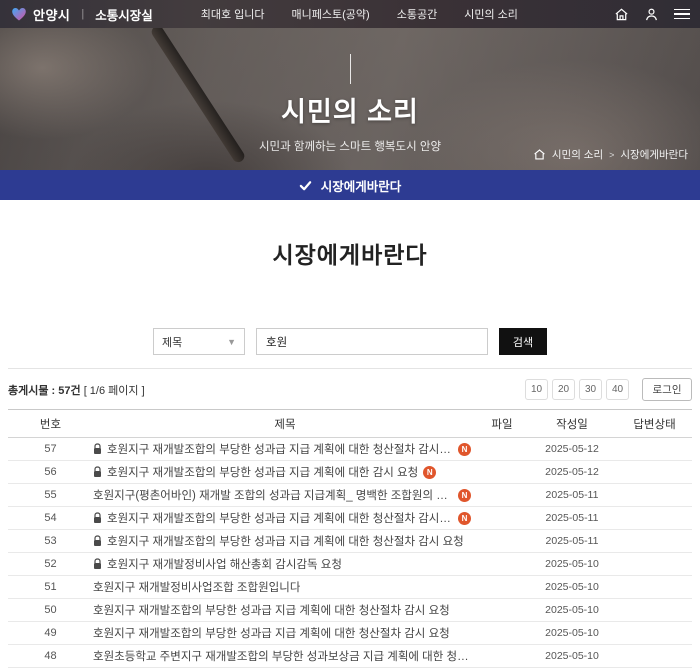  Describe the element at coordinates (50, 449) in the screenshot. I see `row-number: 57` at that location.